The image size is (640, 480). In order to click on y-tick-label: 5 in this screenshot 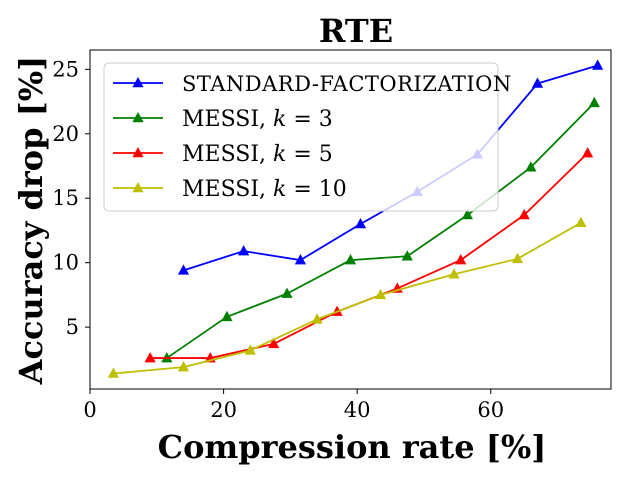, I will do `click(72, 327)`.